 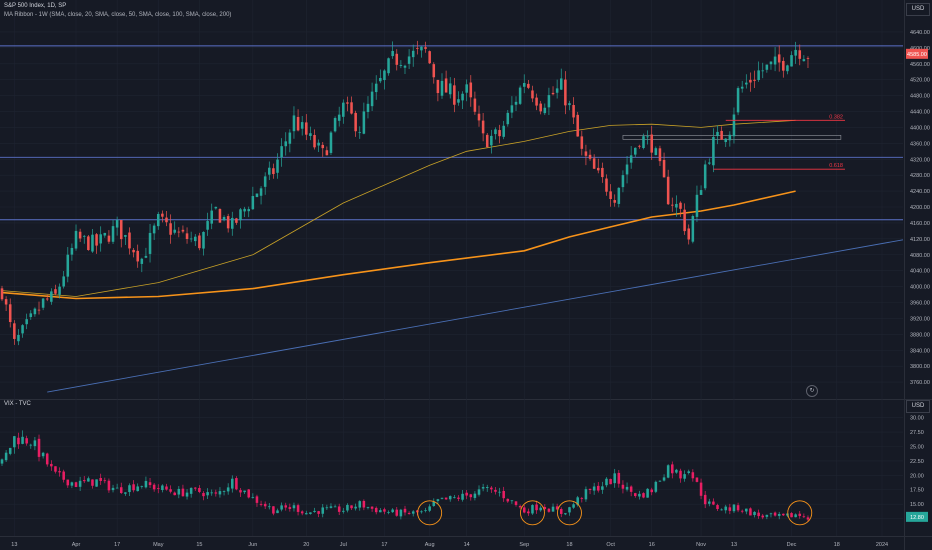 I want to click on spx-y-tick-label: 4320.00, so click(x=920, y=160).